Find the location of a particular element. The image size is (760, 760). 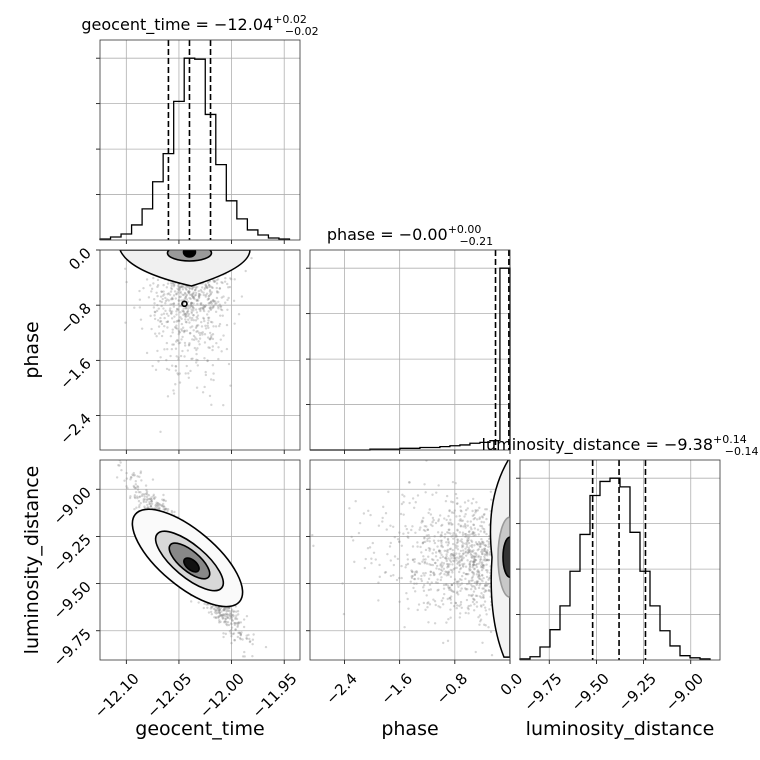

y-tick-label: −9.25 is located at coordinates (72, 553).